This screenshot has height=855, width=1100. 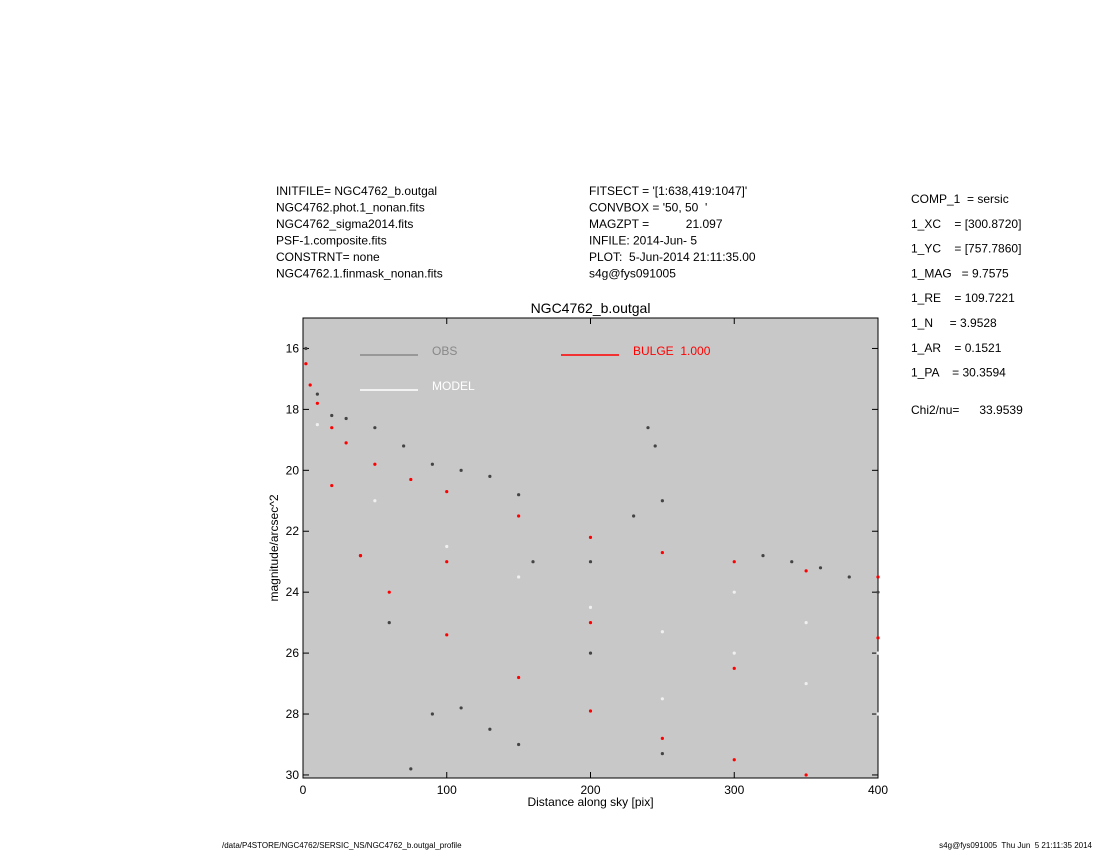 I want to click on header-line: NGC4762_sigma2014.fits, so click(x=344, y=224).